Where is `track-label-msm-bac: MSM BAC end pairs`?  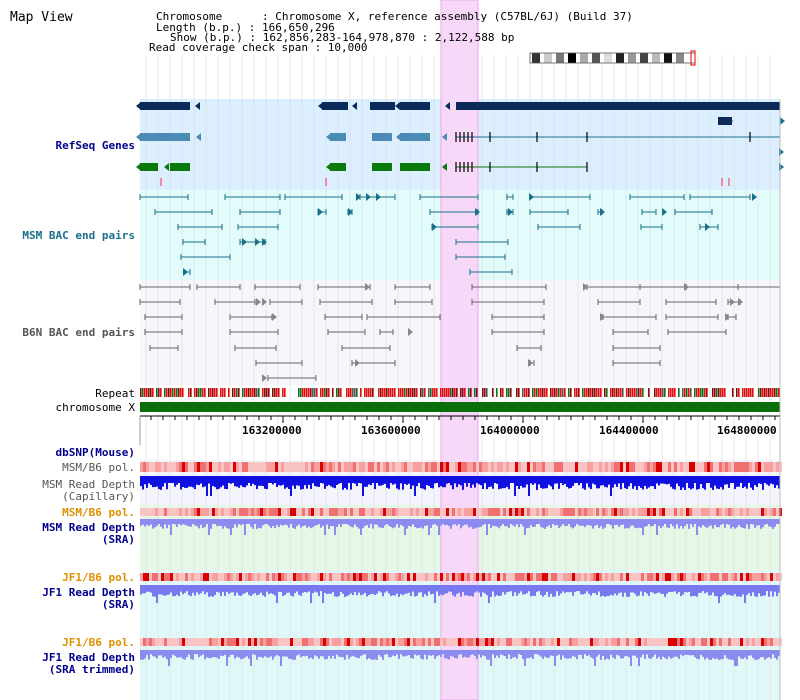 track-label-msm-bac: MSM BAC end pairs is located at coordinates (78, 235).